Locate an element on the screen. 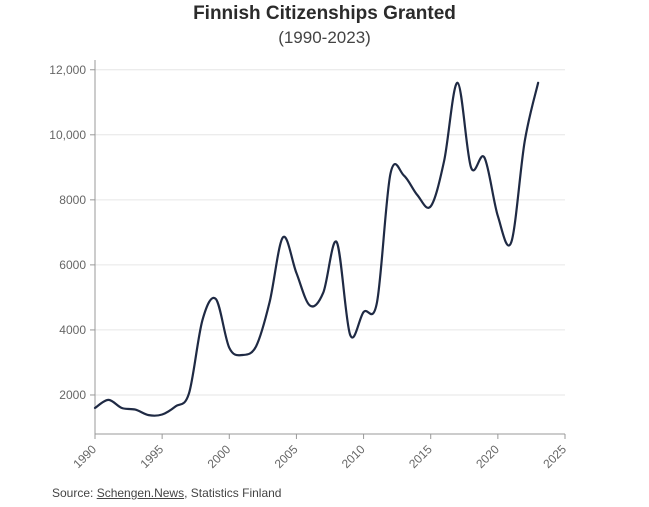  x-axis-ticks: 1990 1995 2000 2005 2010 2015 2020 2025 is located at coordinates (319, 452).